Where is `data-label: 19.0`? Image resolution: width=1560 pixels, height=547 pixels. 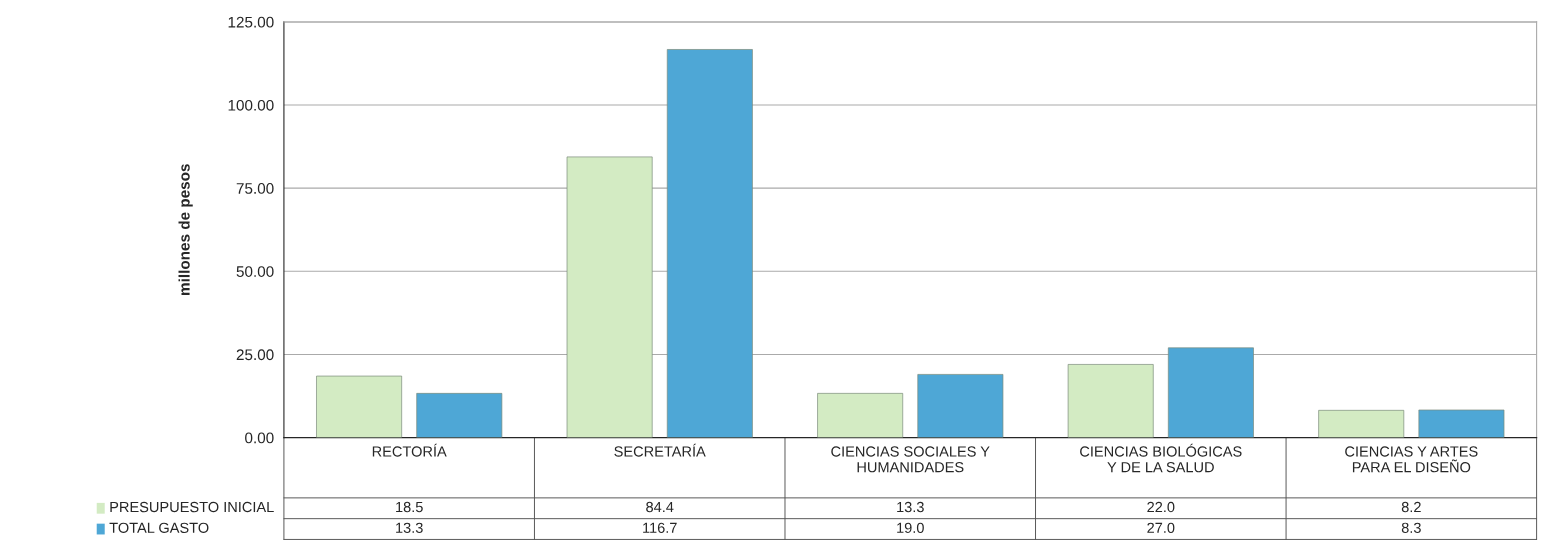 data-label: 19.0 is located at coordinates (910, 527).